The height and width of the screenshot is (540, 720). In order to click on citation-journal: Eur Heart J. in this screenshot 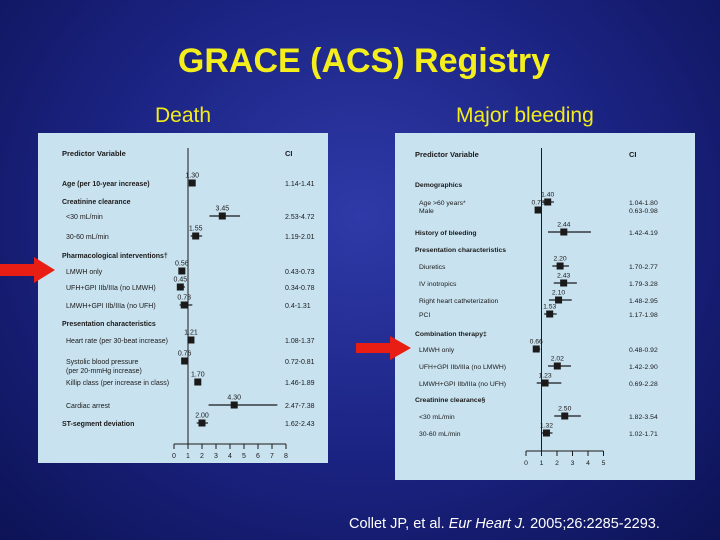, I will do `click(487, 524)`.